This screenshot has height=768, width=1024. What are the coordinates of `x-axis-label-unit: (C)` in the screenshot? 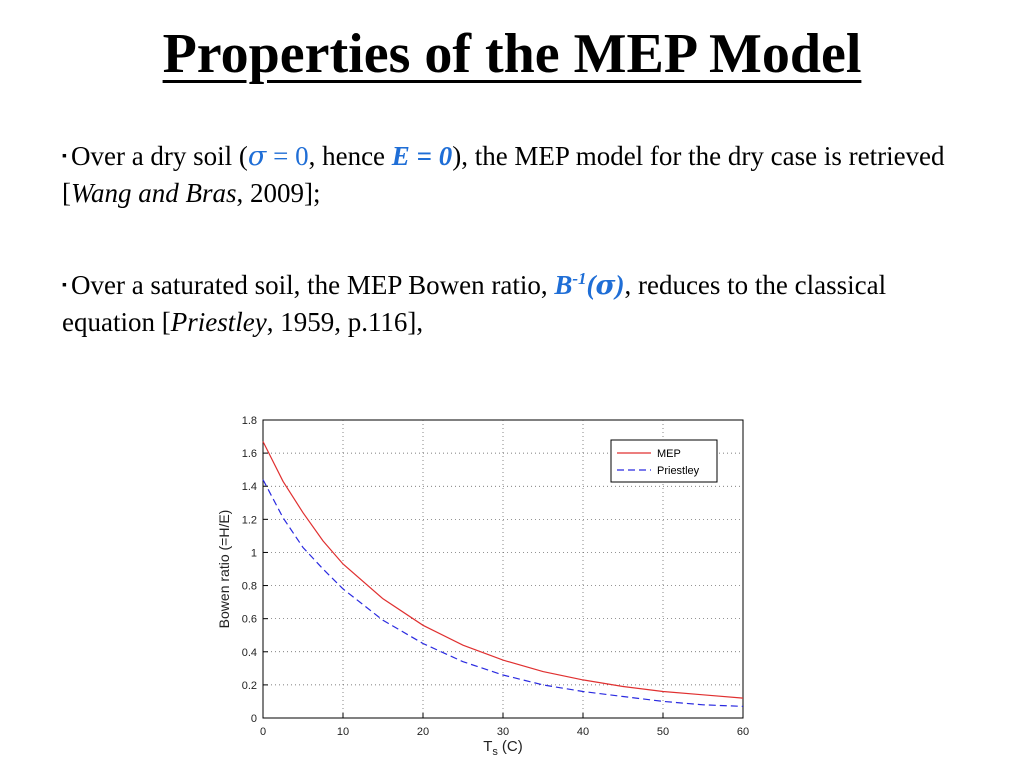 It's located at (512, 746).